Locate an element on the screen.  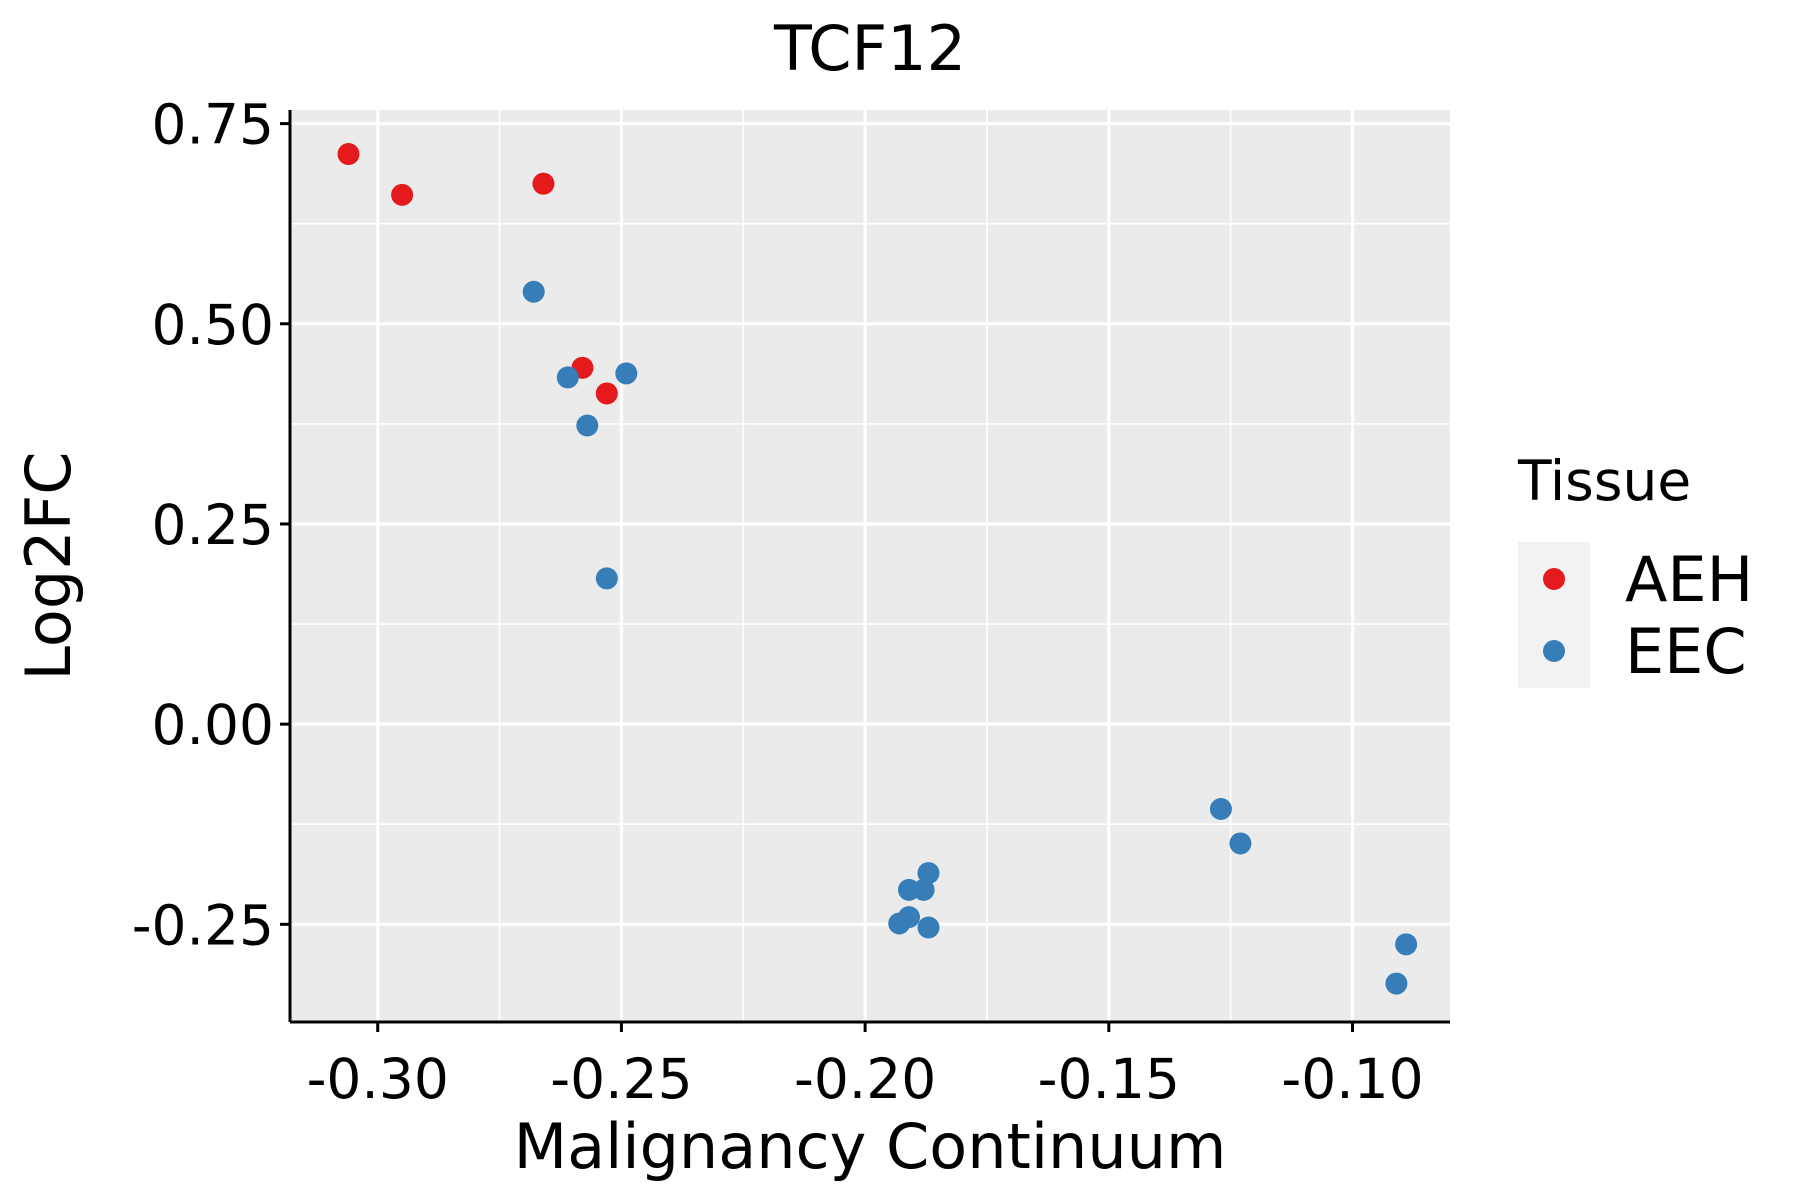
y-tick-labels: -0.25 0.00 0.25 0.50 0.75 is located at coordinates (203, 525).